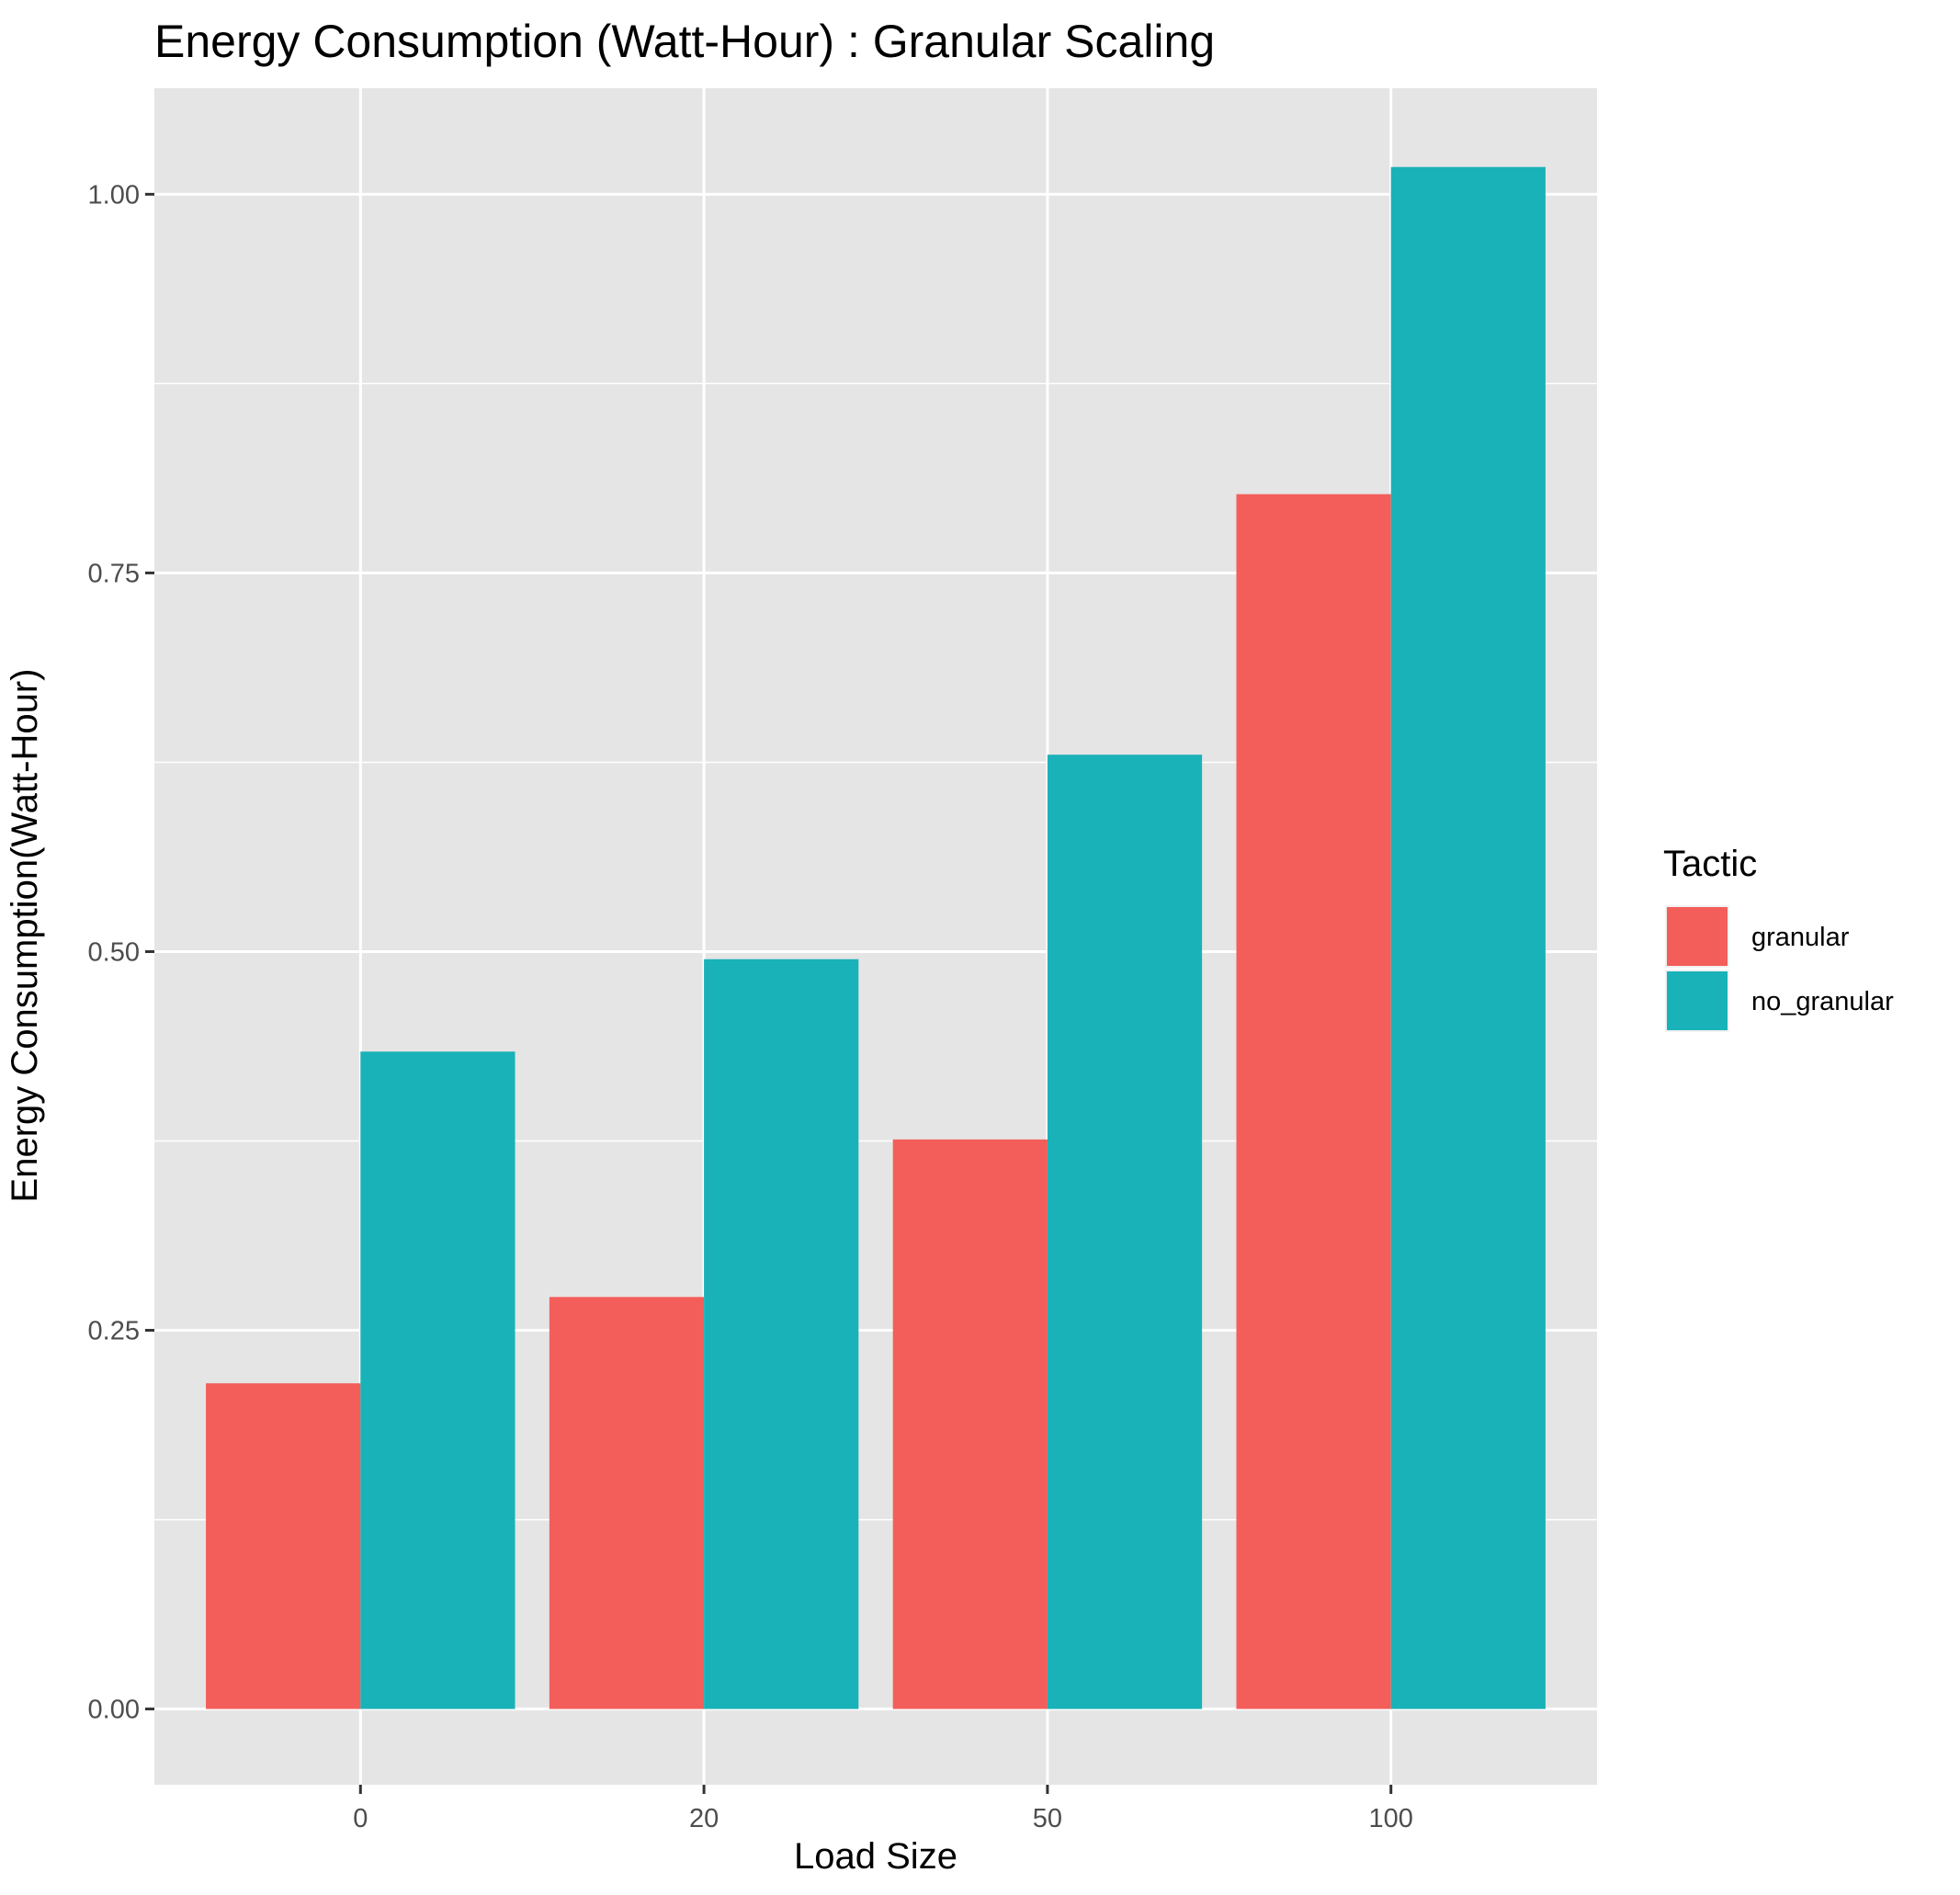 This screenshot has height=1895, width=1960. Describe the element at coordinates (1697, 936) in the screenshot. I see `legend-swatch-granular` at that location.